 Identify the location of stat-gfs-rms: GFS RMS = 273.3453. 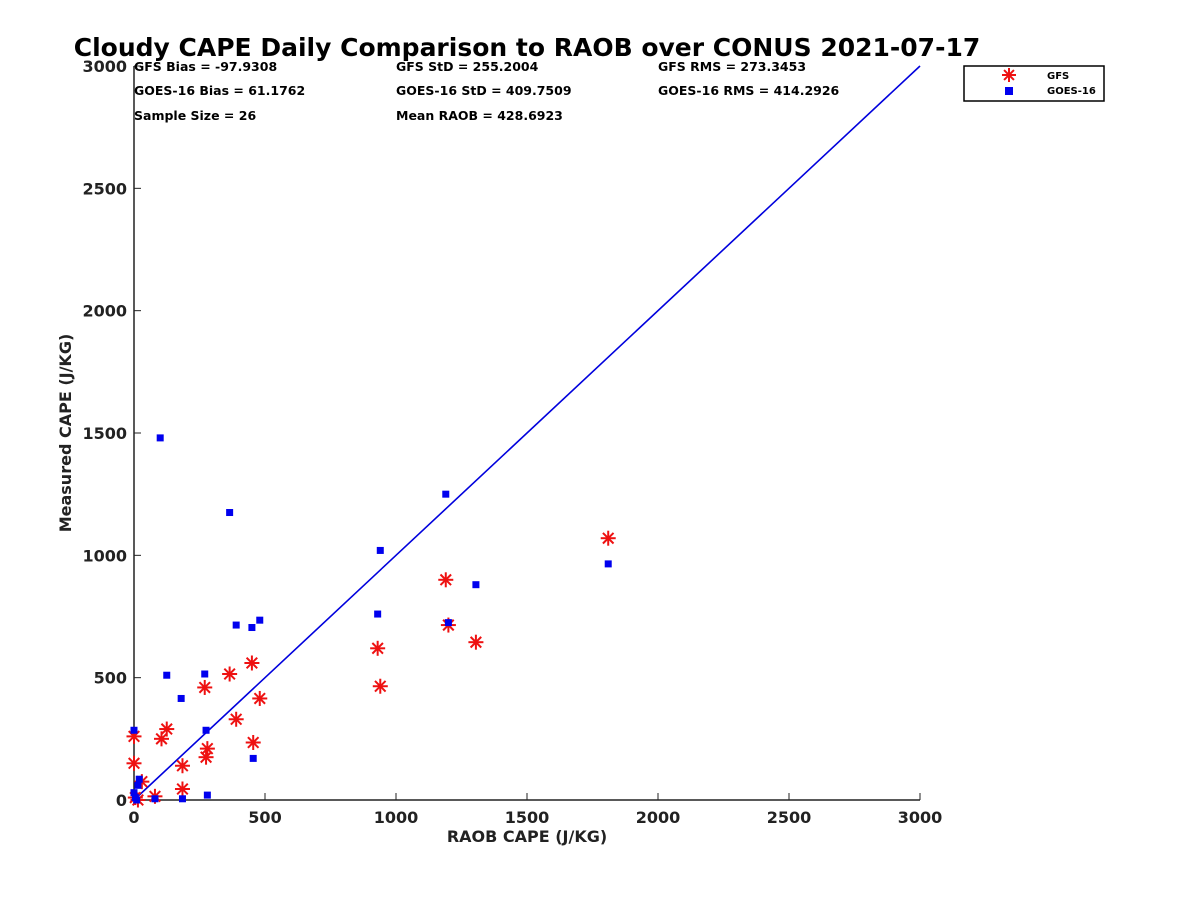
(732, 66).